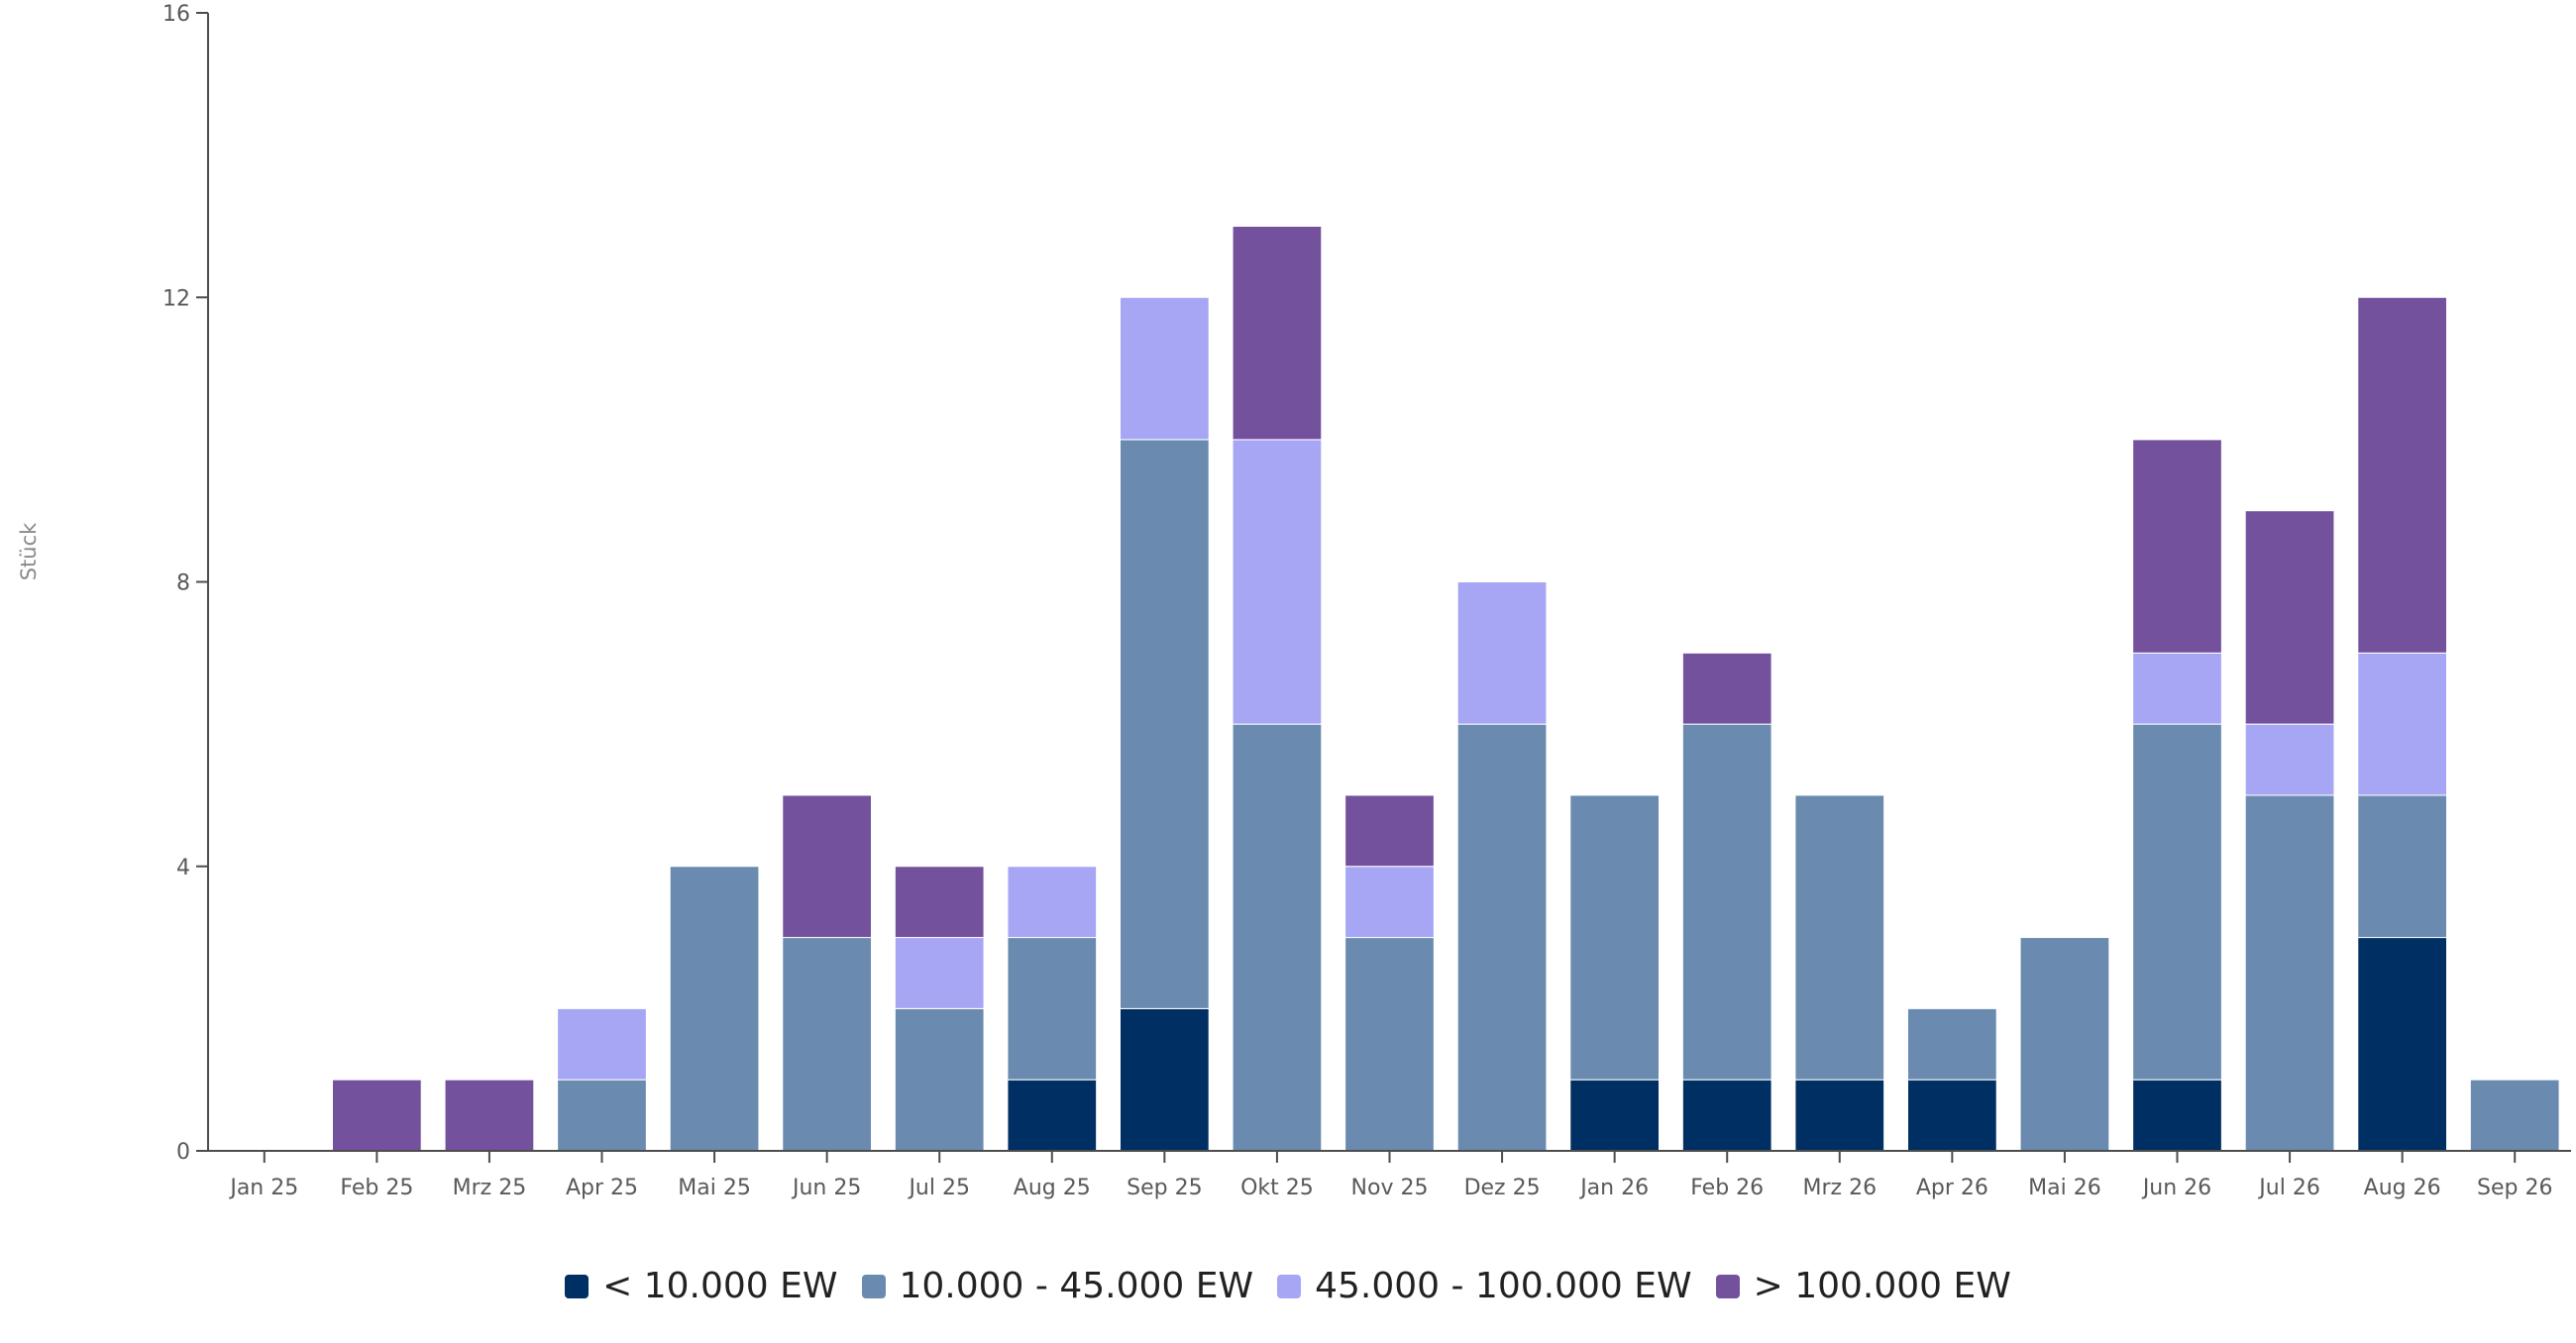  Describe the element at coordinates (263, 1188) in the screenshot. I see `x-tick-label: Jan 25` at that location.